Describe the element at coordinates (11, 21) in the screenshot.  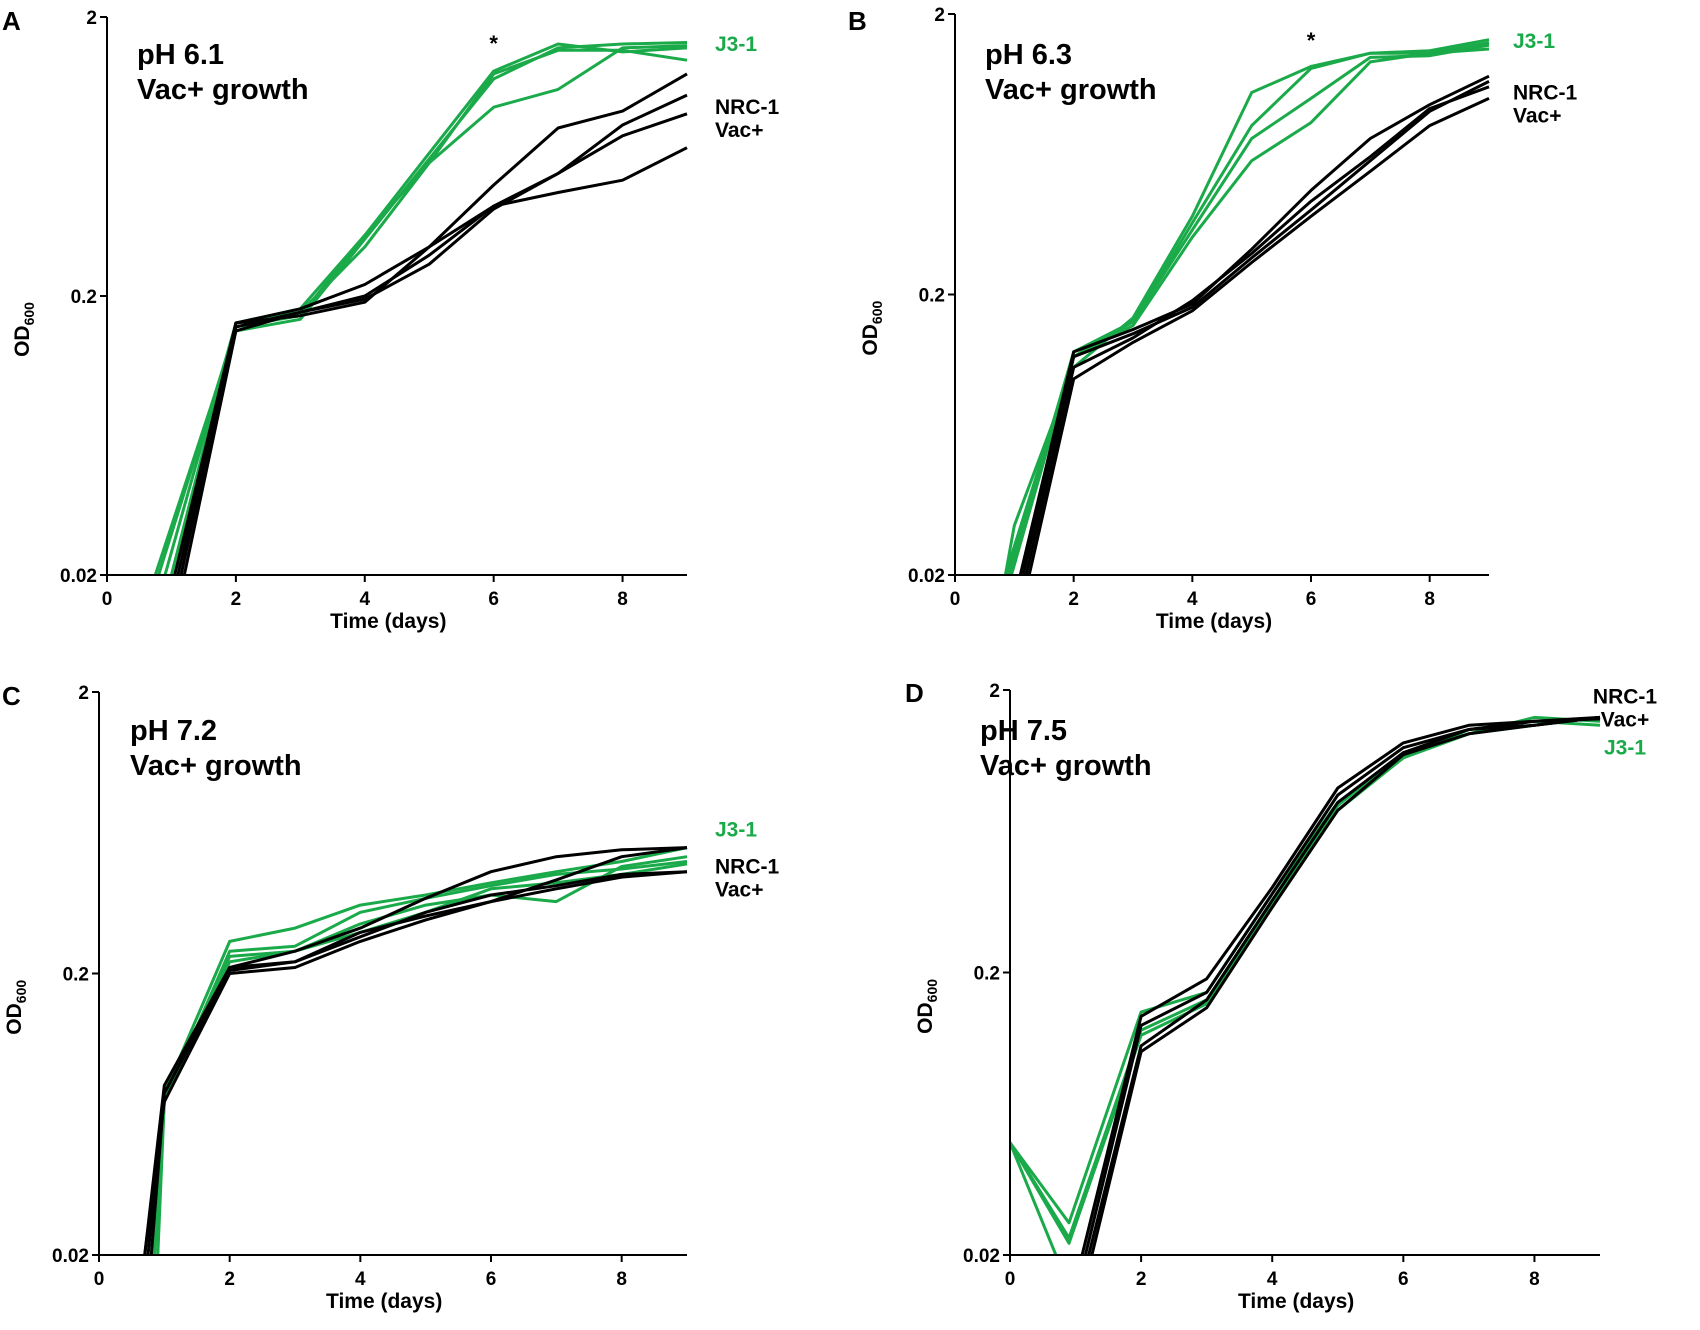
I see `panel-letter-a: A` at that location.